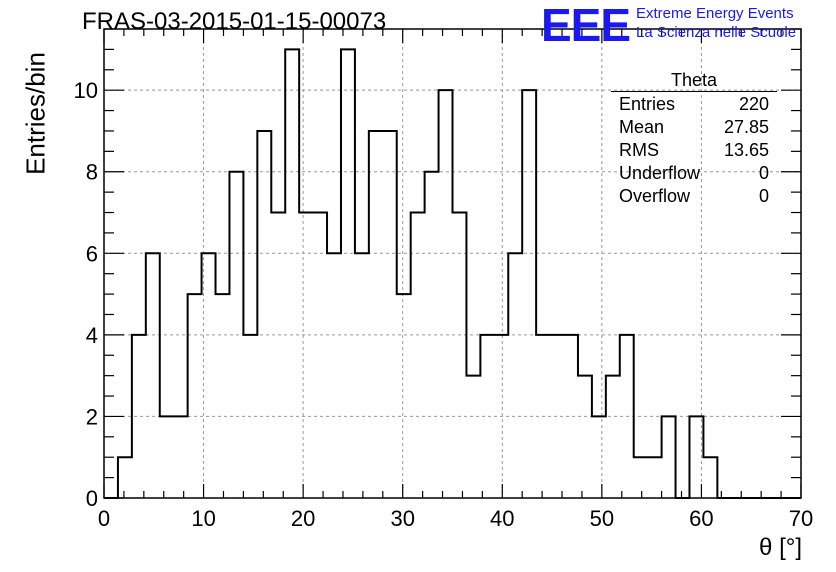  What do you see at coordinates (694, 196) in the screenshot?
I see `stats-row-overflow: Overflow 0` at bounding box center [694, 196].